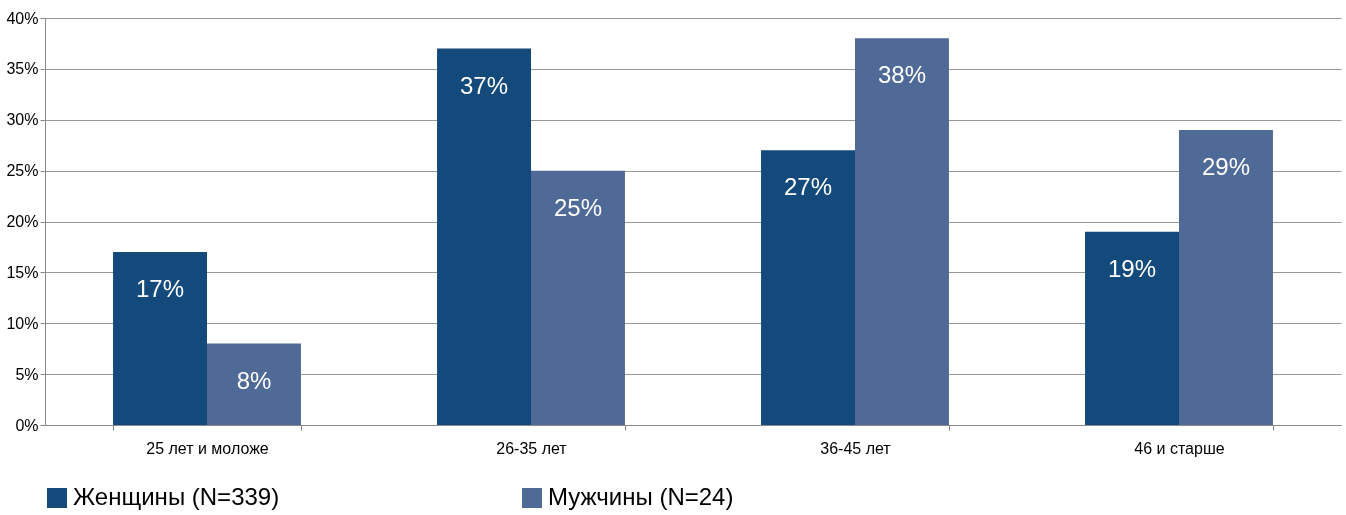 The image size is (1346, 515). Describe the element at coordinates (160, 289) in the screenshot. I see `data-label: 17%` at that location.